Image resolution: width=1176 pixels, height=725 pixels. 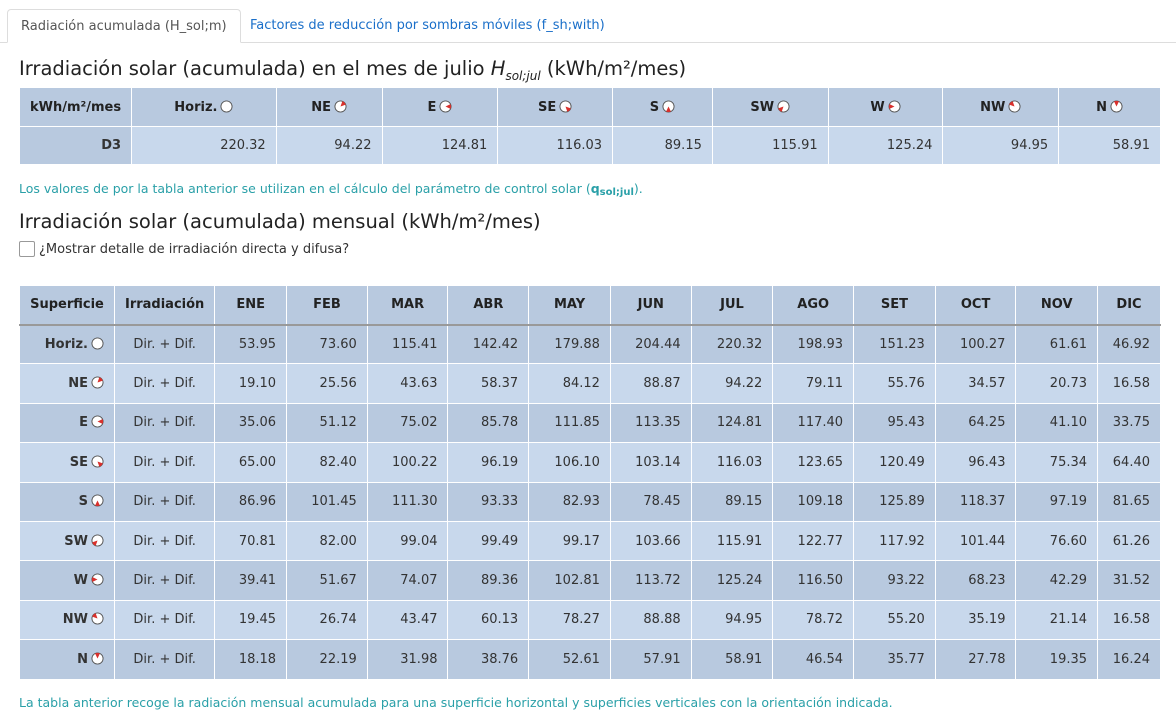 I want to click on value-cell: 65.00, so click(x=251, y=462).